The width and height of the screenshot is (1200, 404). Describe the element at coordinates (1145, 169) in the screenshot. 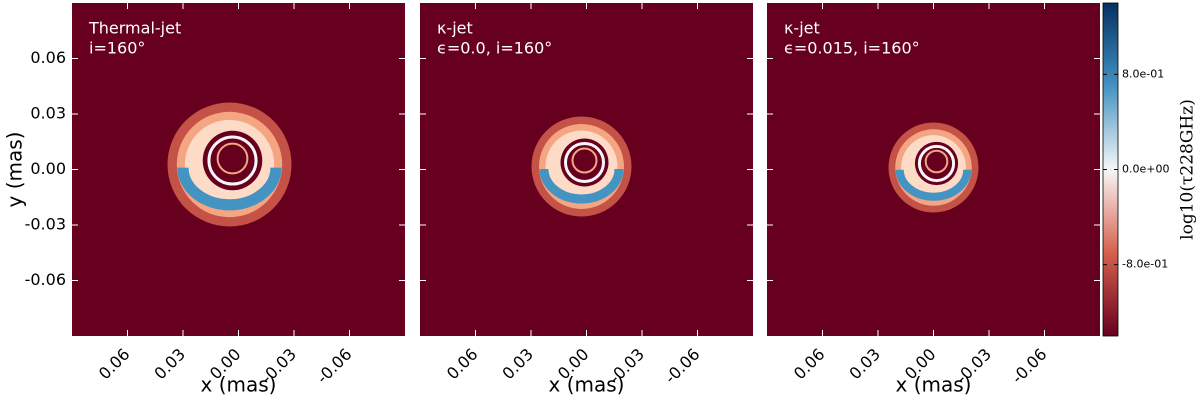

I see `colorbar-tick-label: 0.0e+00` at that location.